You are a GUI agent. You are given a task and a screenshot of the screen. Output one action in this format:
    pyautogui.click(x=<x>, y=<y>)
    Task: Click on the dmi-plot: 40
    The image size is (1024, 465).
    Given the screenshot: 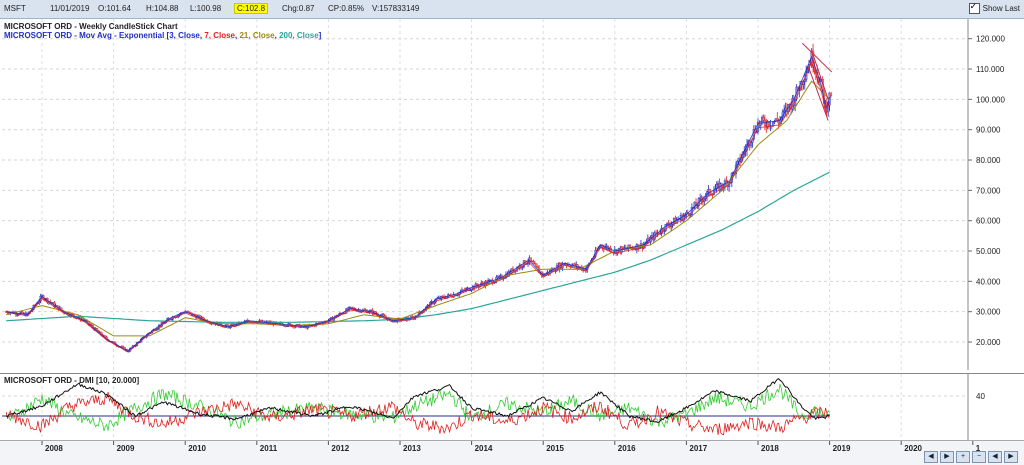 What is the action you would take?
    pyautogui.click(x=493, y=407)
    